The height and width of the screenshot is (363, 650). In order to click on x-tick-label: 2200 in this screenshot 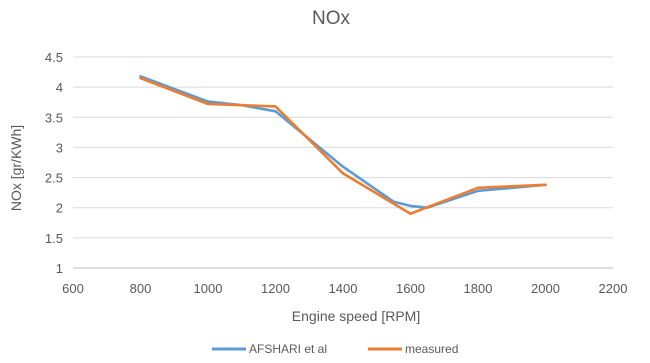, I will do `click(613, 288)`.